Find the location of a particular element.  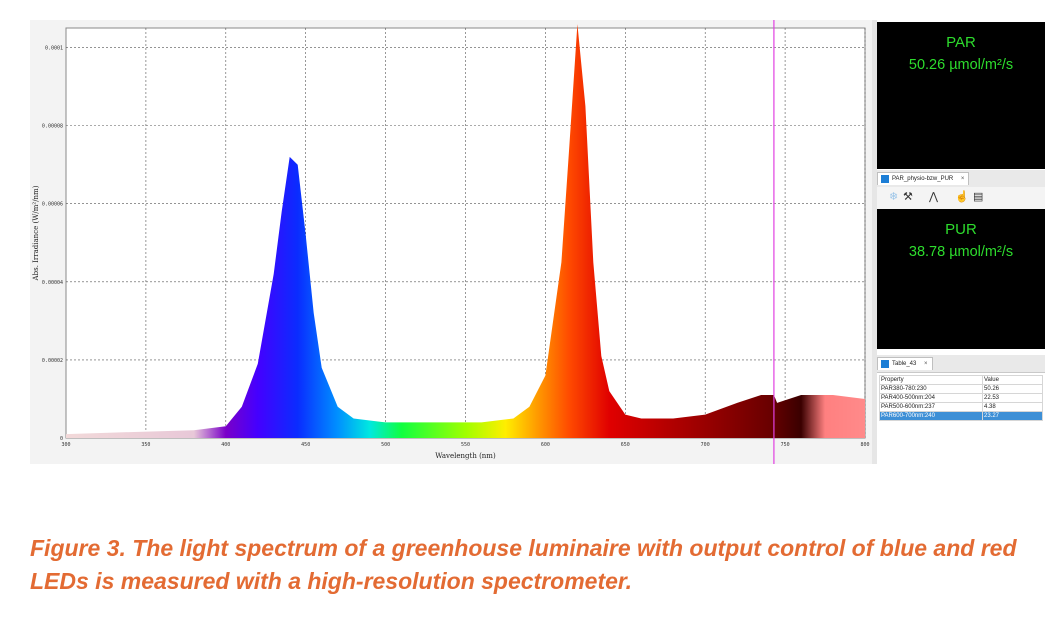

x-tick-label: 450 is located at coordinates (305, 445).